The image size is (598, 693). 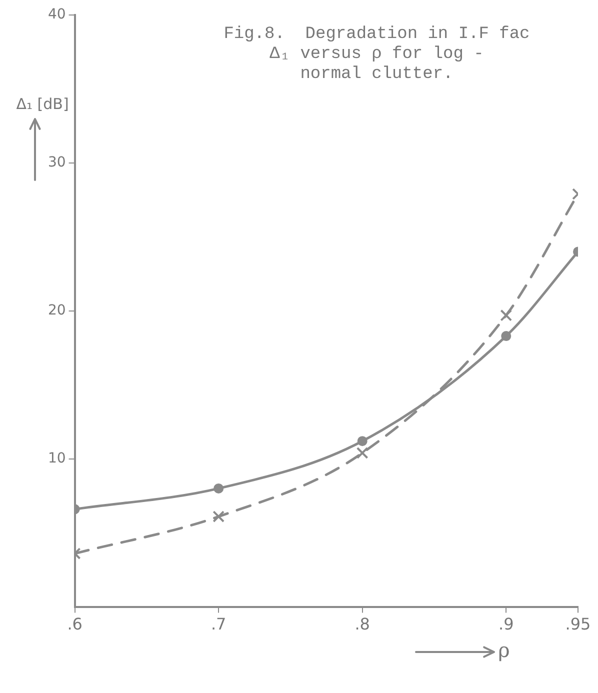 What do you see at coordinates (218, 624) in the screenshot?
I see `x-tick-label: .7` at bounding box center [218, 624].